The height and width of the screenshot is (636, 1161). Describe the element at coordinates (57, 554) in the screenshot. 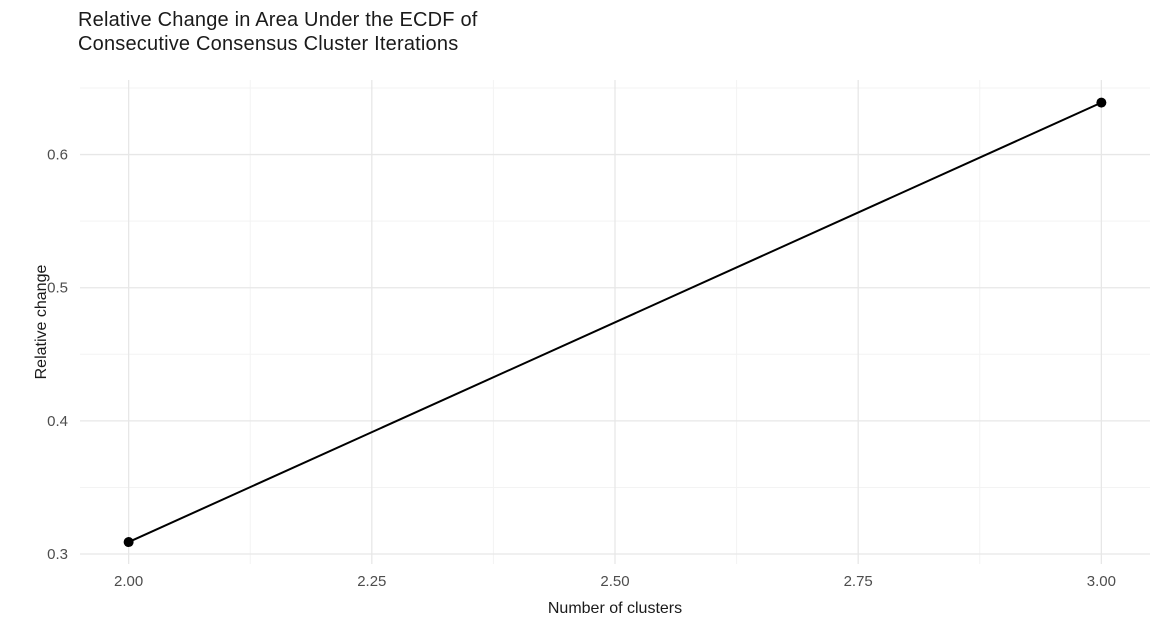

I see `y-tick-label: 0.3` at that location.